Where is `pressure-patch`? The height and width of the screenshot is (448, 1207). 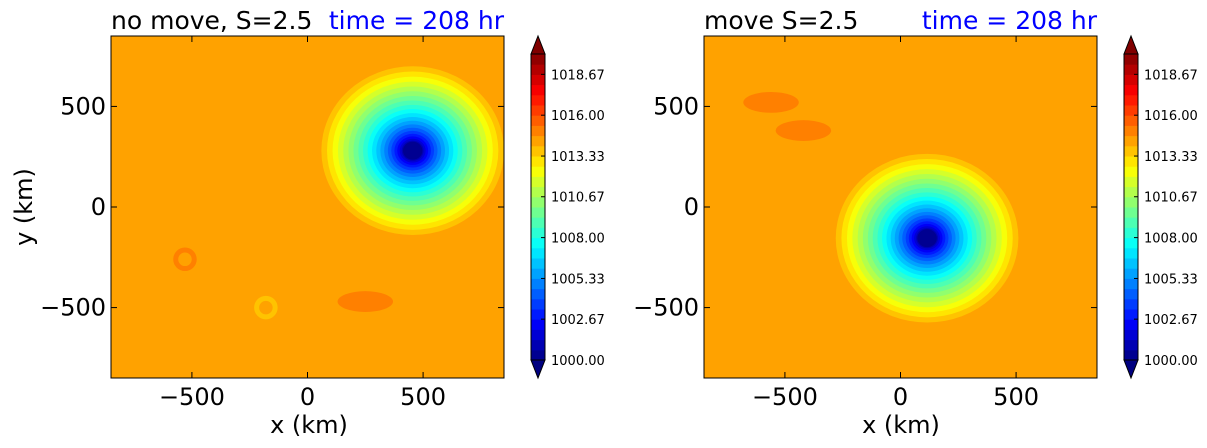
pressure-patch is located at coordinates (803, 130).